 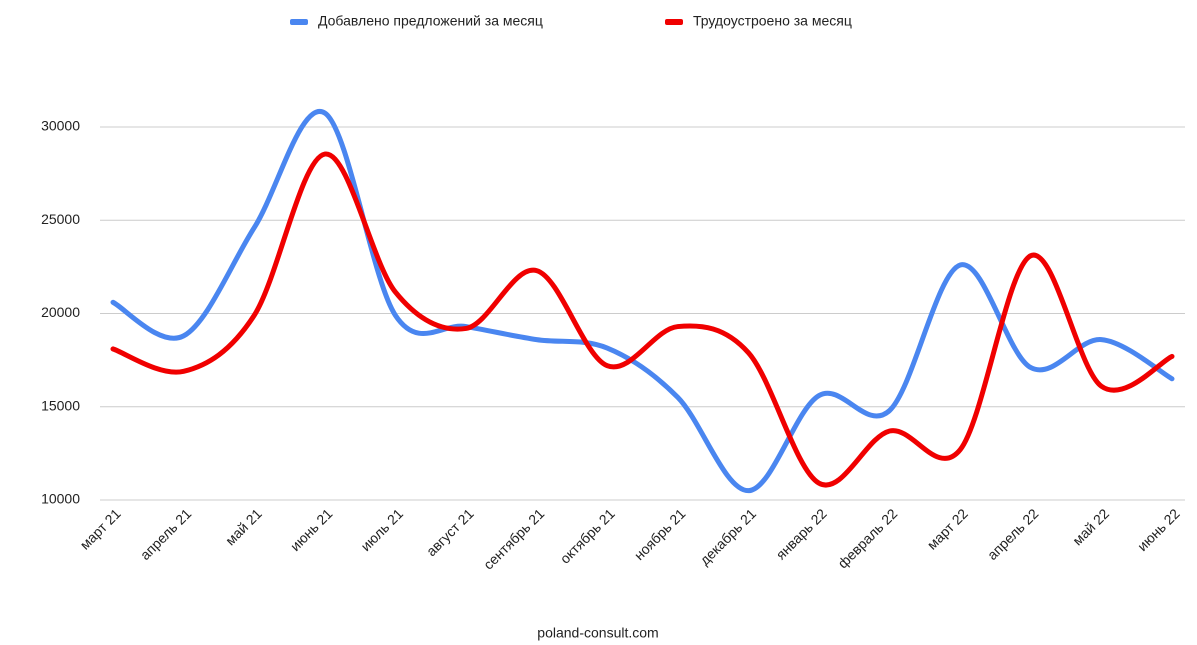 I want to click on x-tick-label: апрель 21, so click(x=166, y=534).